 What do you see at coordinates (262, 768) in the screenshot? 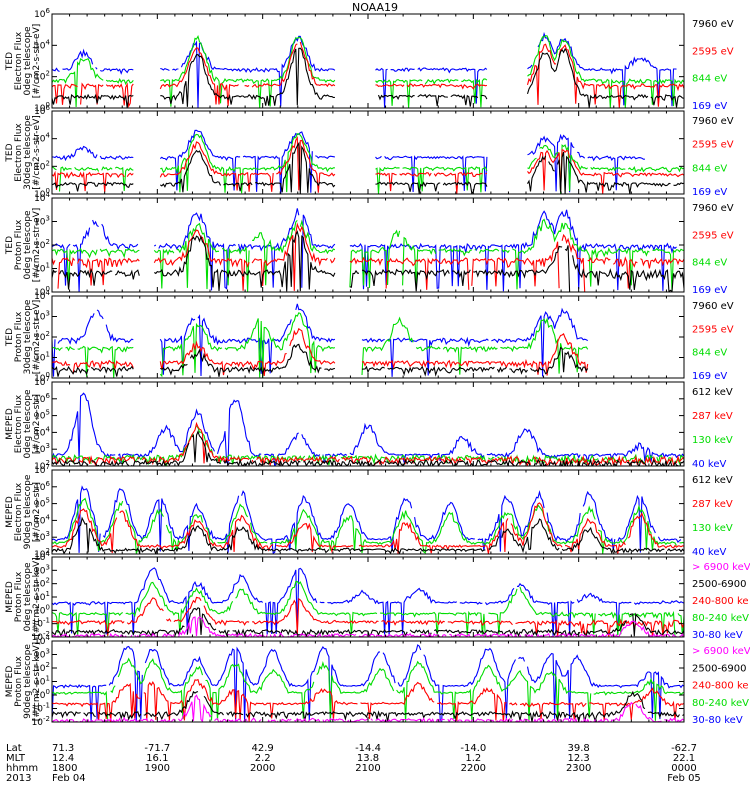
I see `footer-value: 2000` at bounding box center [262, 768].